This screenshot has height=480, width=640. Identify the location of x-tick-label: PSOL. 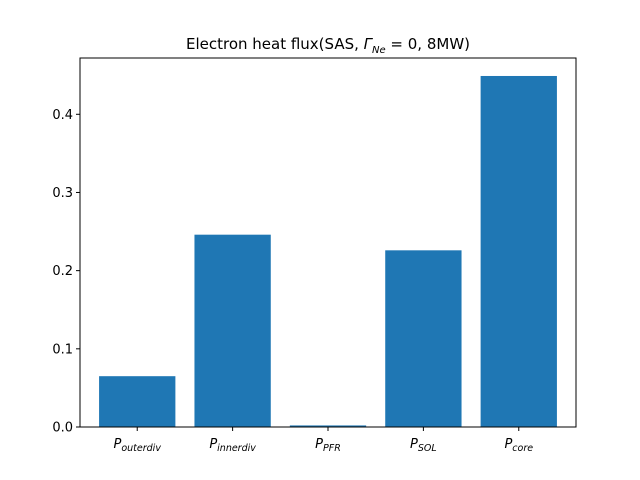
(423, 445).